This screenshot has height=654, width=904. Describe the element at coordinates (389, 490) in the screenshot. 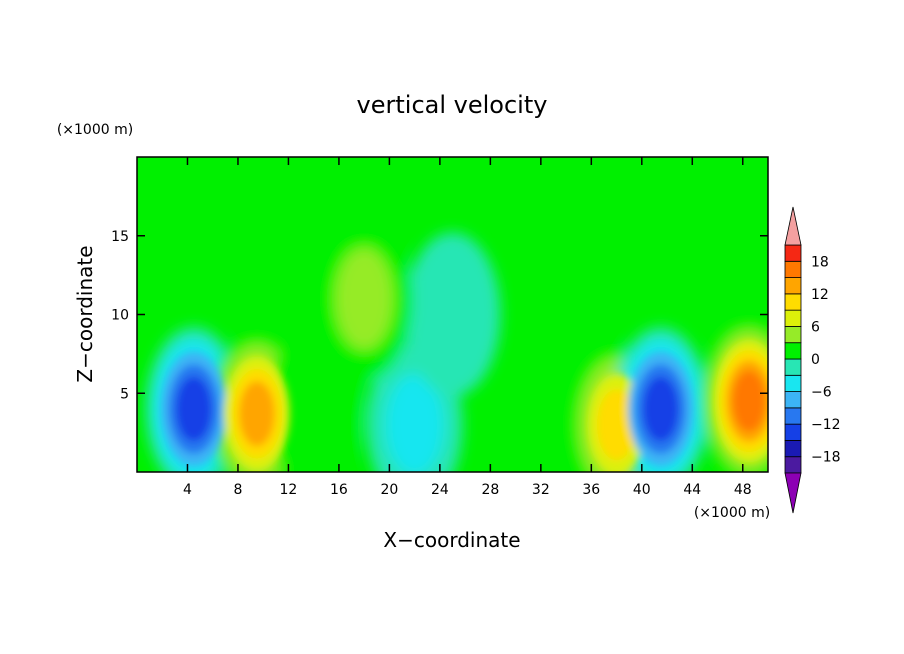

I see `x-tick-label: 20` at that location.